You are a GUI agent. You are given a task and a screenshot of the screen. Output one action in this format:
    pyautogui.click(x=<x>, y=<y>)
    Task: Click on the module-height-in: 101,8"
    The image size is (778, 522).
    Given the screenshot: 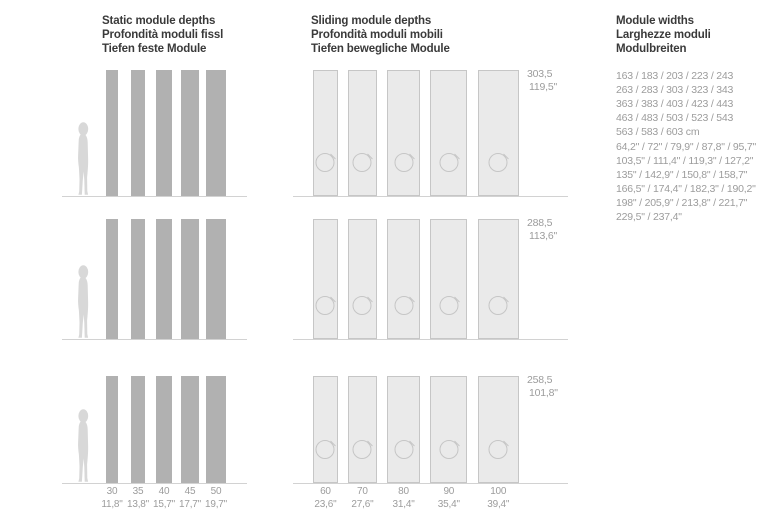 What is the action you would take?
    pyautogui.click(x=543, y=392)
    